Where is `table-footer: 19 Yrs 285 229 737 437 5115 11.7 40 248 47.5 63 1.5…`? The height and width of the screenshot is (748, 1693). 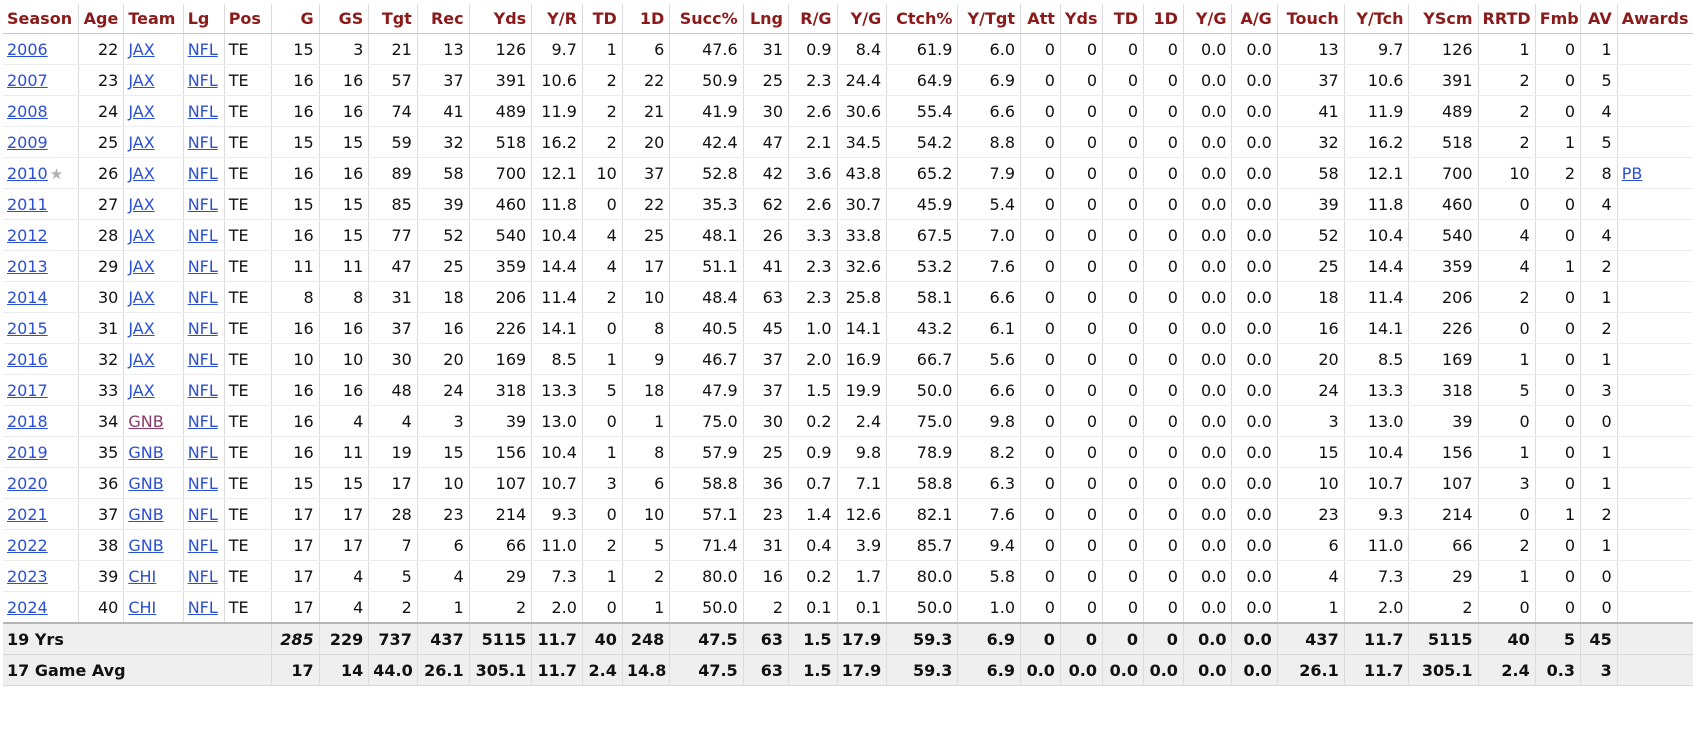
table-footer: 19 Yrs 285 229 737 437 5115 11.7 40 248 47.5 63 1.5… is located at coordinates (848, 654).